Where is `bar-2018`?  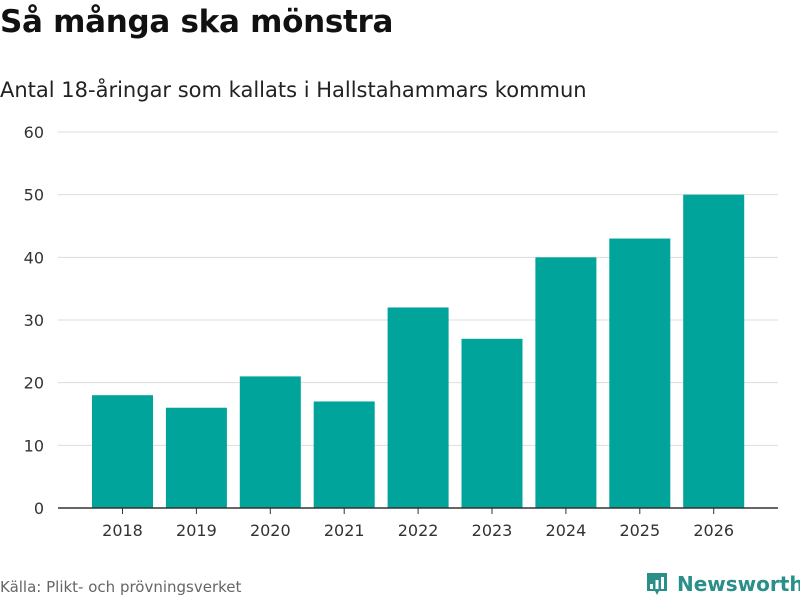 bar-2018 is located at coordinates (122, 451).